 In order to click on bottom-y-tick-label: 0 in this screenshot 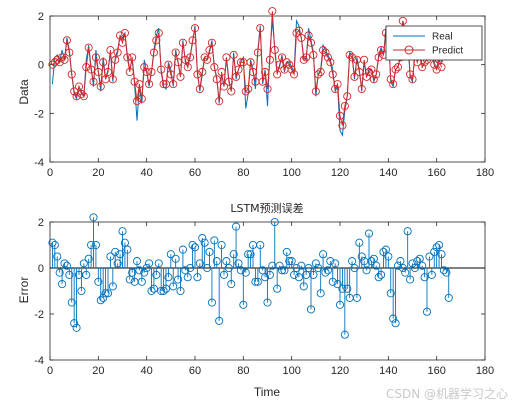, I will do `click(41, 269)`.